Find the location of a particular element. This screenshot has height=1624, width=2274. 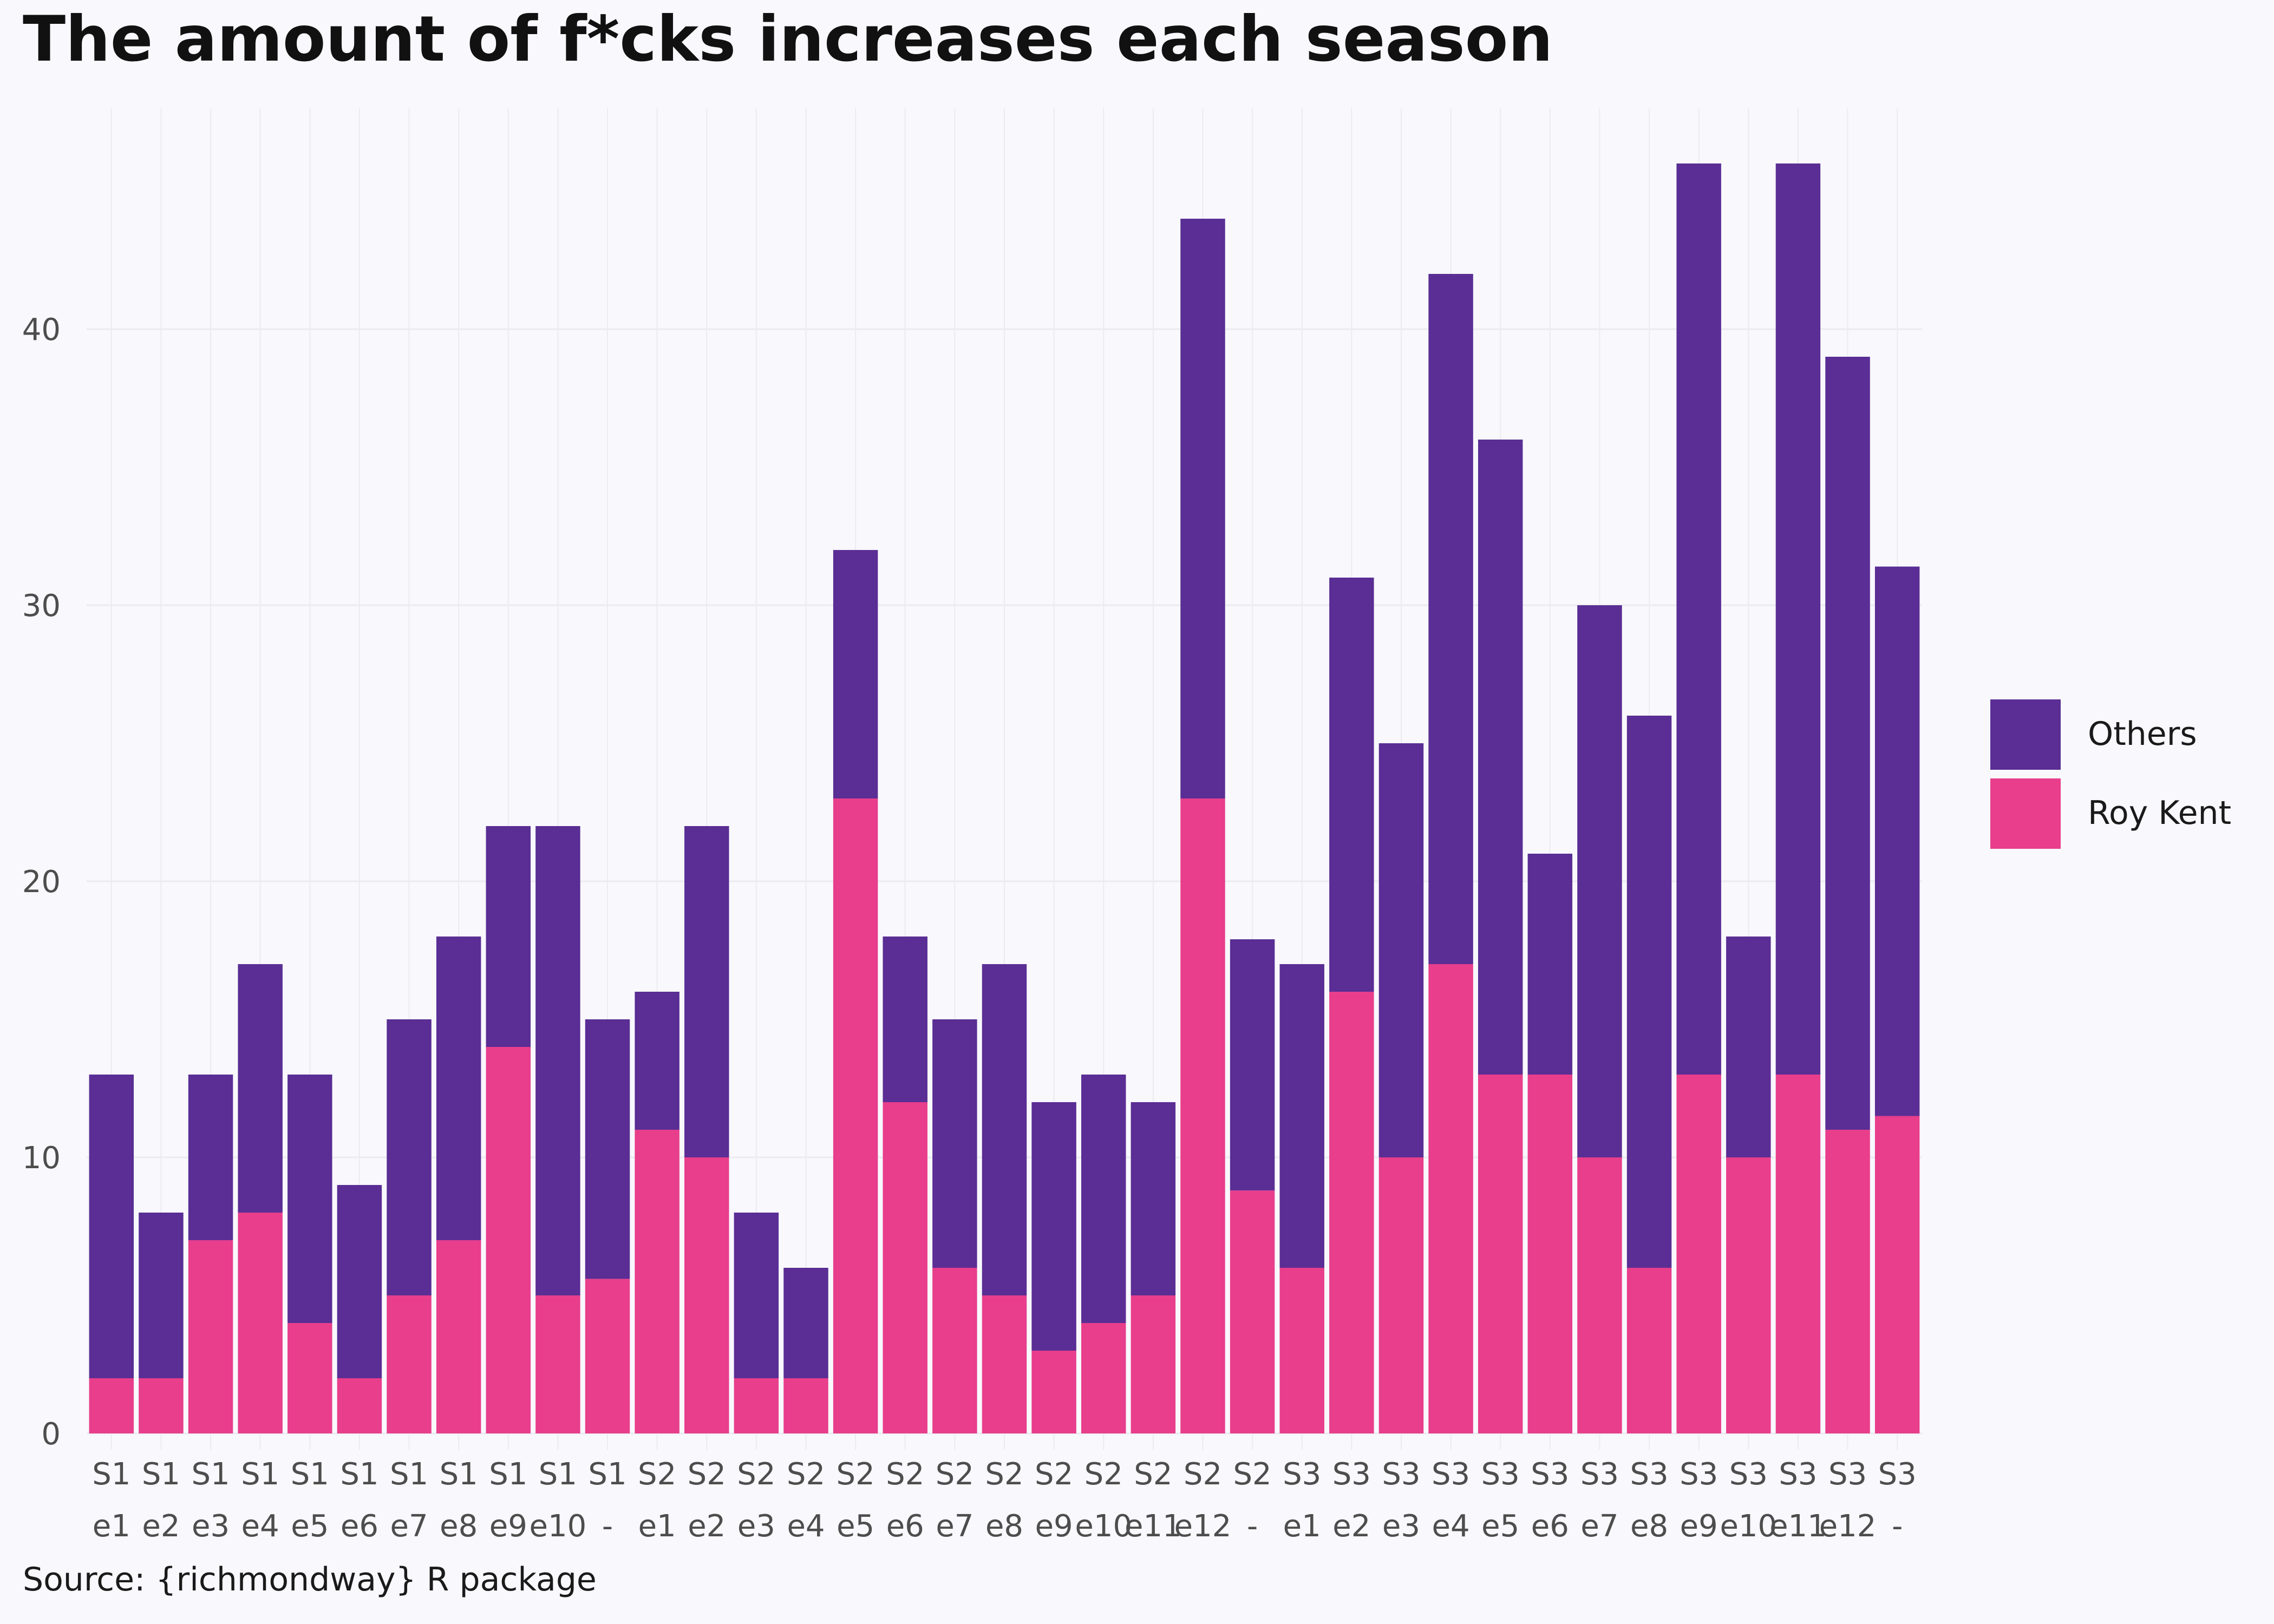

y-tick-label: 20 is located at coordinates (42, 882).